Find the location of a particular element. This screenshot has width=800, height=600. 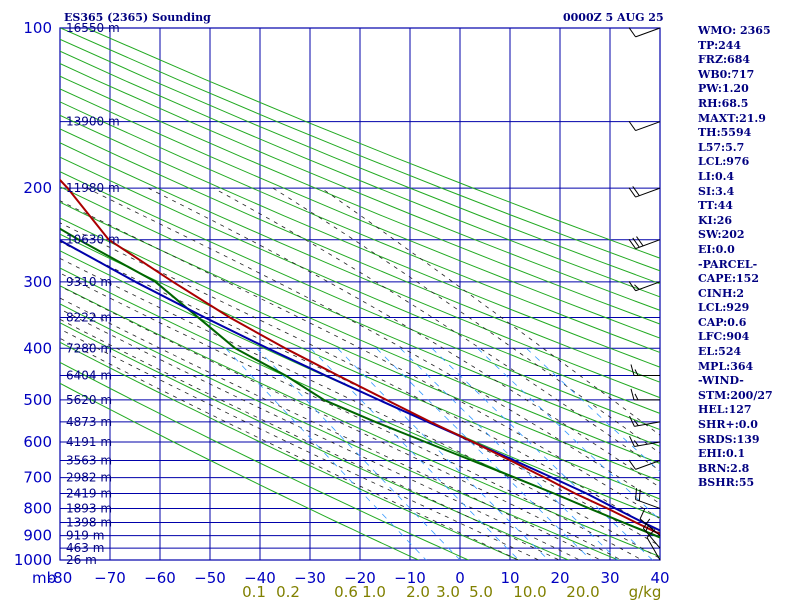

temperature-tick-label: −50 is located at coordinates (210, 578).